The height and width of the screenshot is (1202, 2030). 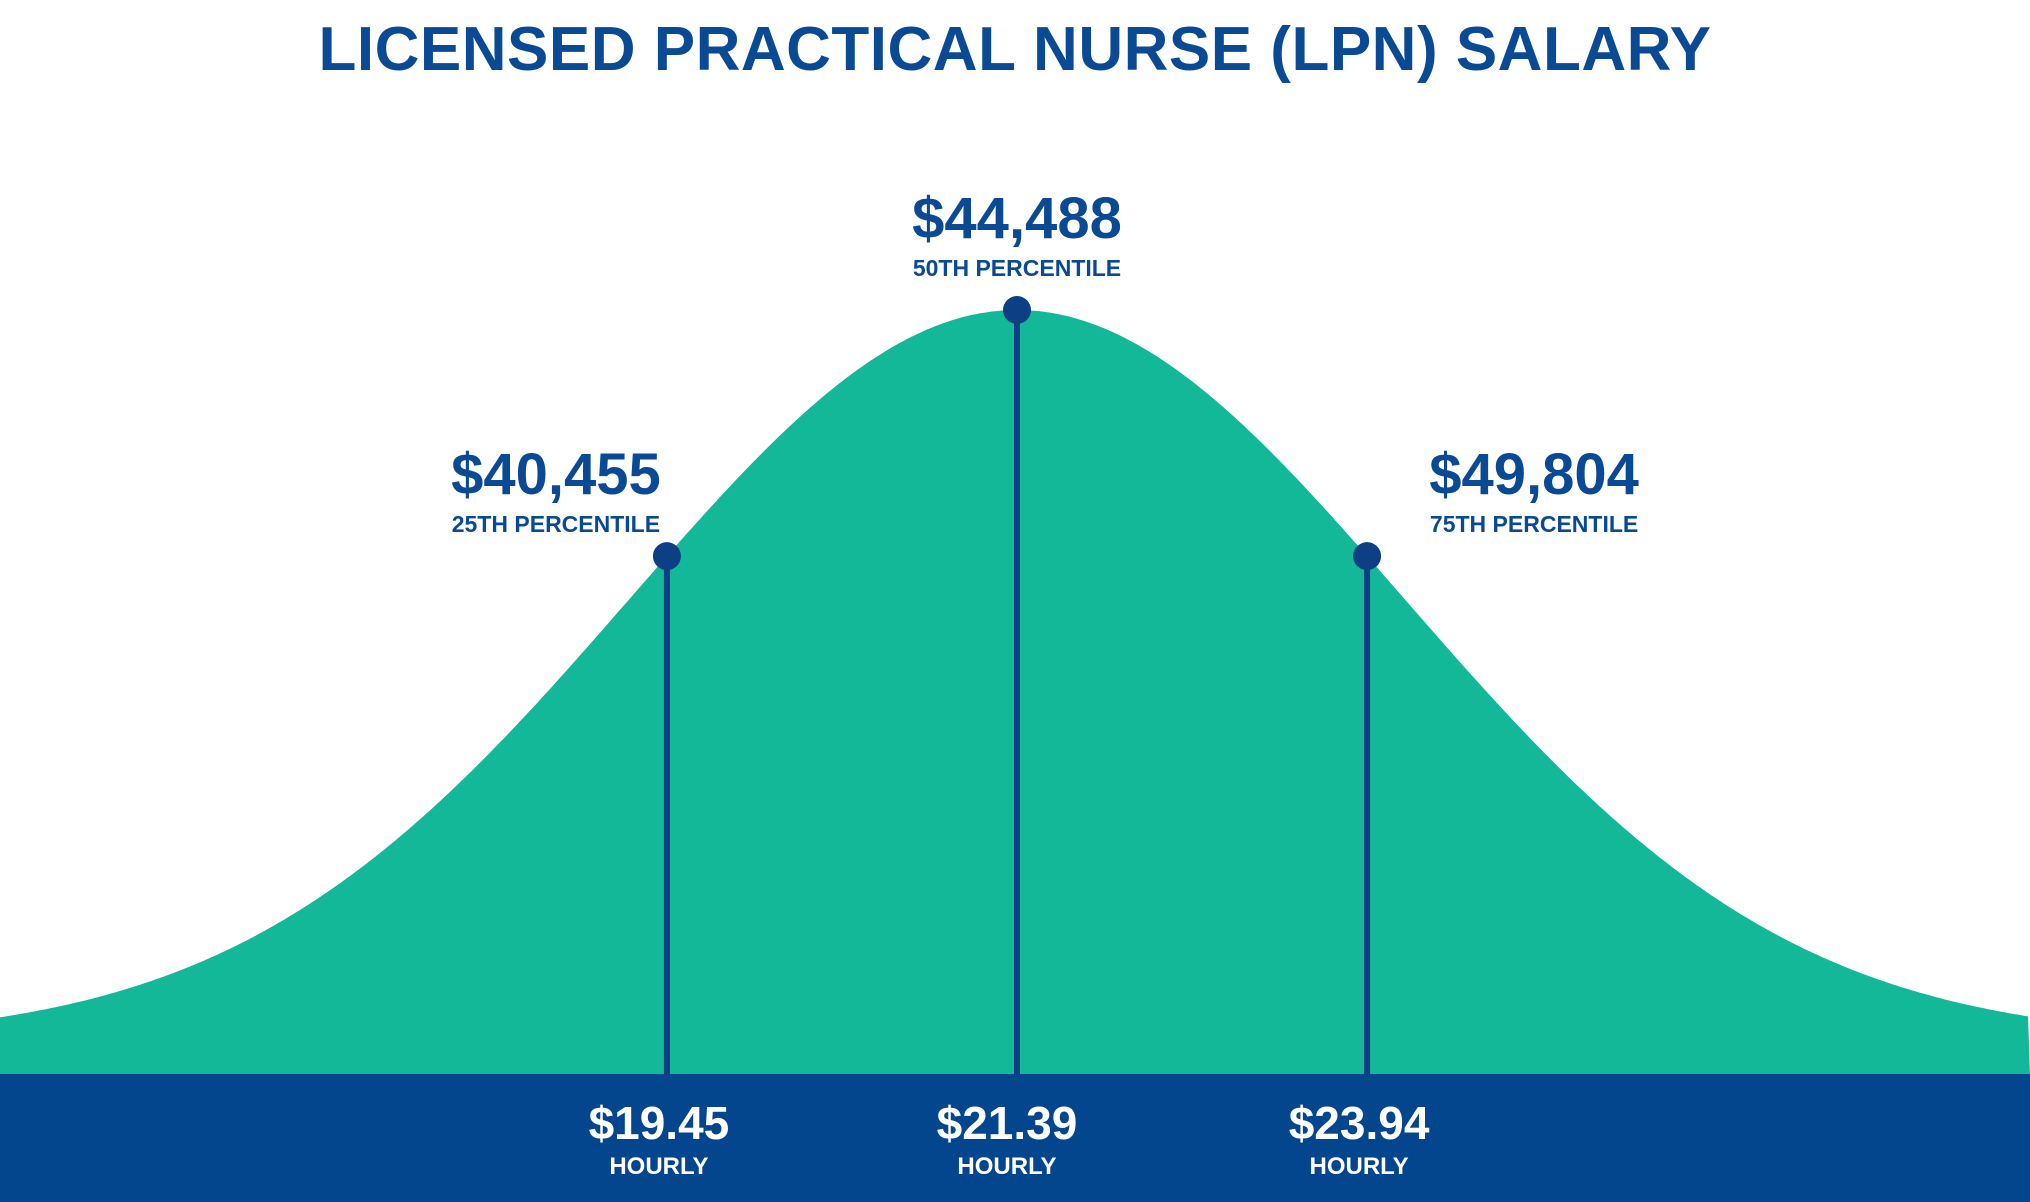 I want to click on hourly-unit-label-50: HOURLY, so click(x=1006, y=1166).